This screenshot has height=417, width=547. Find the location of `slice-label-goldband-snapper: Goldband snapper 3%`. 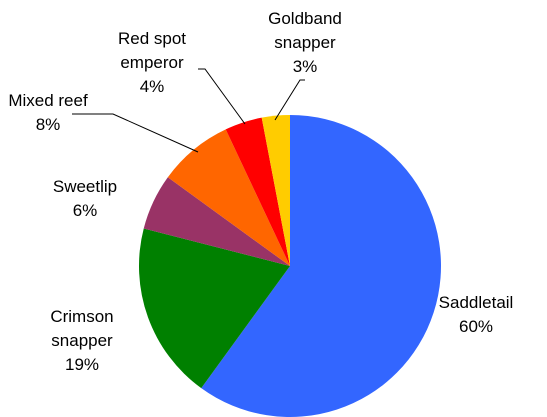

slice-label-goldband-snapper: Goldband snapper 3% is located at coordinates (305, 42).